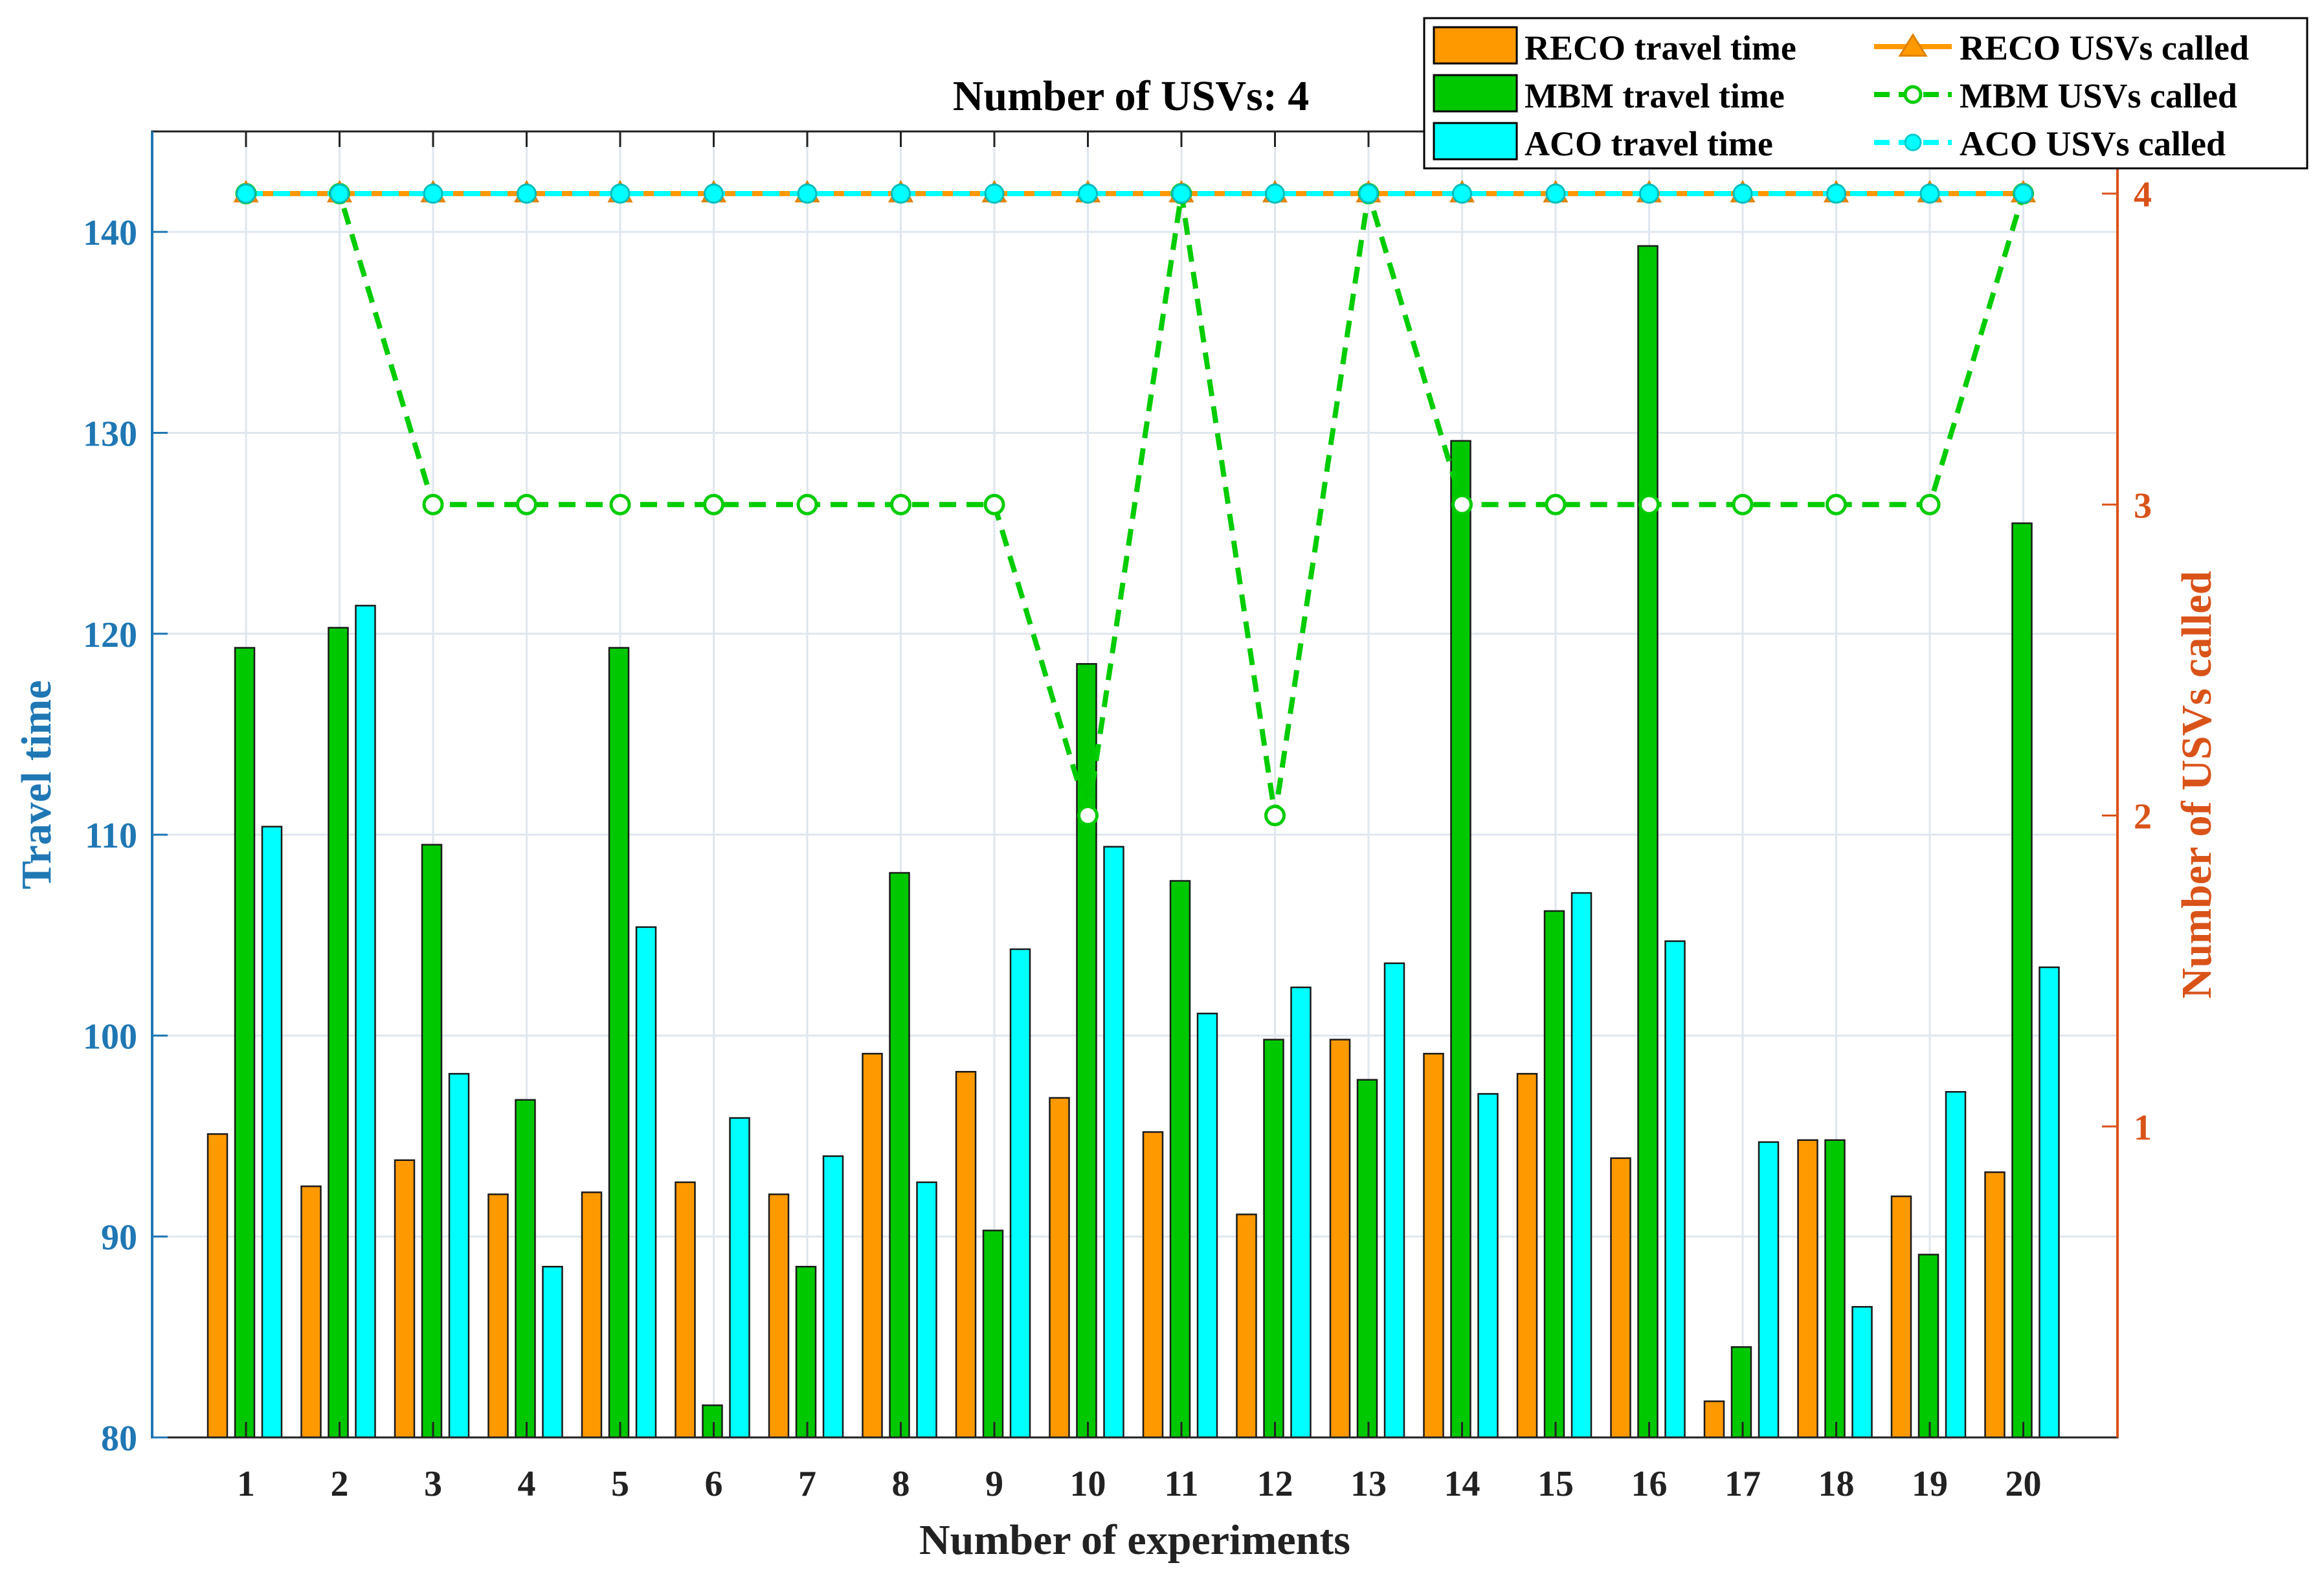 This screenshot has width=2324, height=1587. I want to click on chart-title: Number of USVs: 4, so click(1132, 96).